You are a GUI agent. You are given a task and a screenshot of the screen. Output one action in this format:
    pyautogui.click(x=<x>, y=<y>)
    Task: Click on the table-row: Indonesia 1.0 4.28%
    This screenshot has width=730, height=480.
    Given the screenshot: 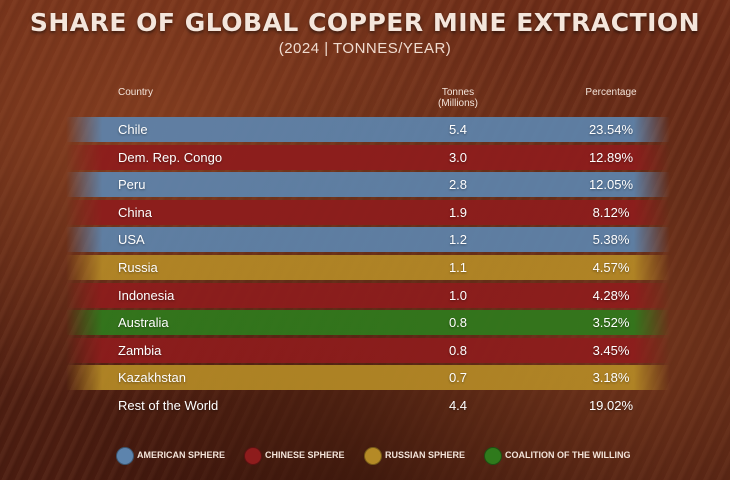 What is the action you would take?
    pyautogui.click(x=368, y=295)
    